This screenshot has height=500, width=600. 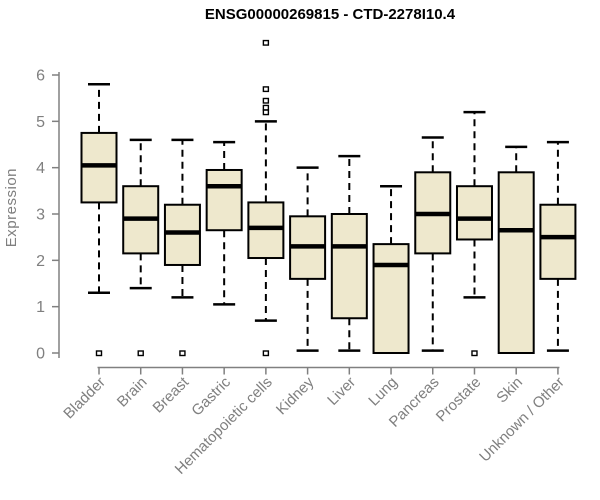 I want to click on x-category-label: Prostate, so click(x=459, y=400).